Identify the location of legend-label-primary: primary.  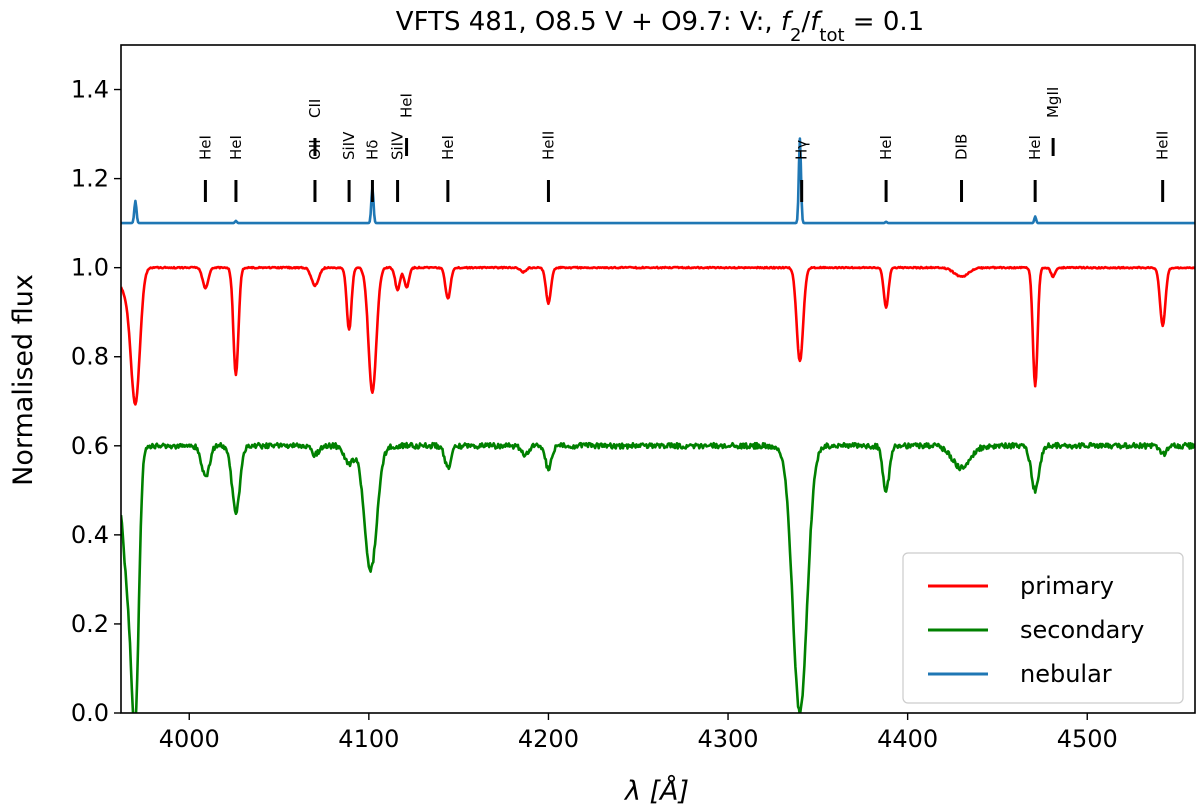
(1067, 586).